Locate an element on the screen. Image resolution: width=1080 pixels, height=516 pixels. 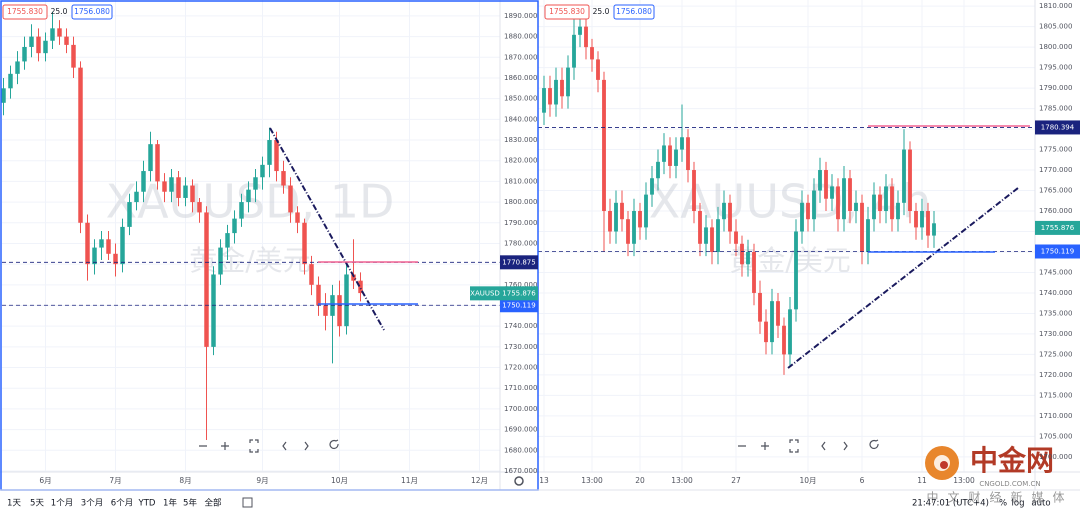
ask: 1756.080 is located at coordinates (634, 11).